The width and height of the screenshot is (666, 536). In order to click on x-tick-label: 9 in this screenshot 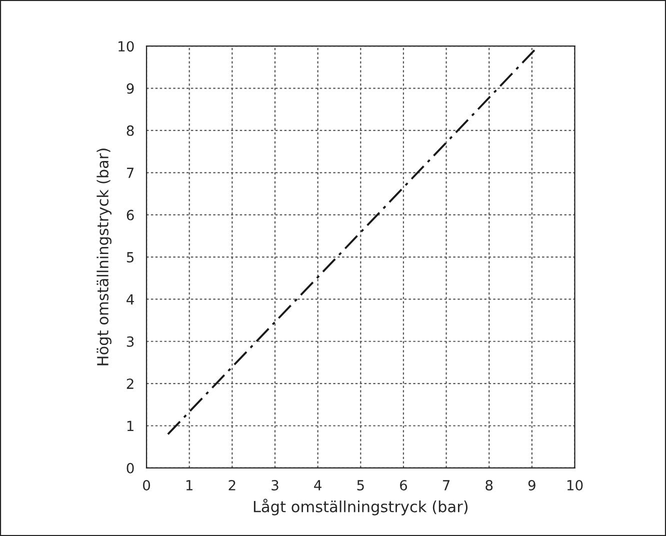, I will do `click(532, 485)`.